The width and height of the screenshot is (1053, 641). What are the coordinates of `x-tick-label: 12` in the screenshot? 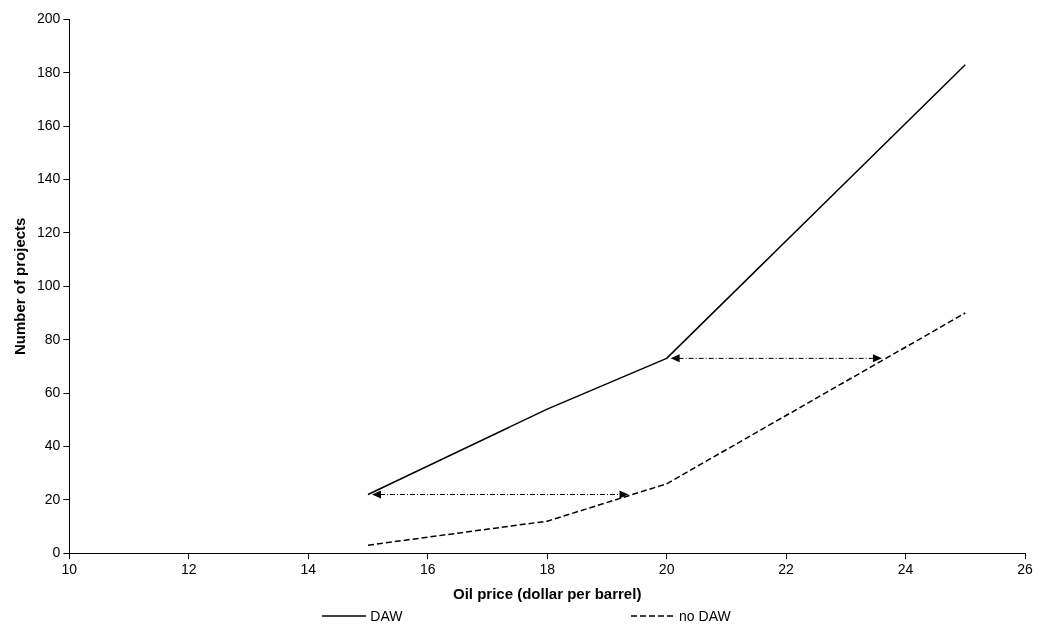 It's located at (189, 569).